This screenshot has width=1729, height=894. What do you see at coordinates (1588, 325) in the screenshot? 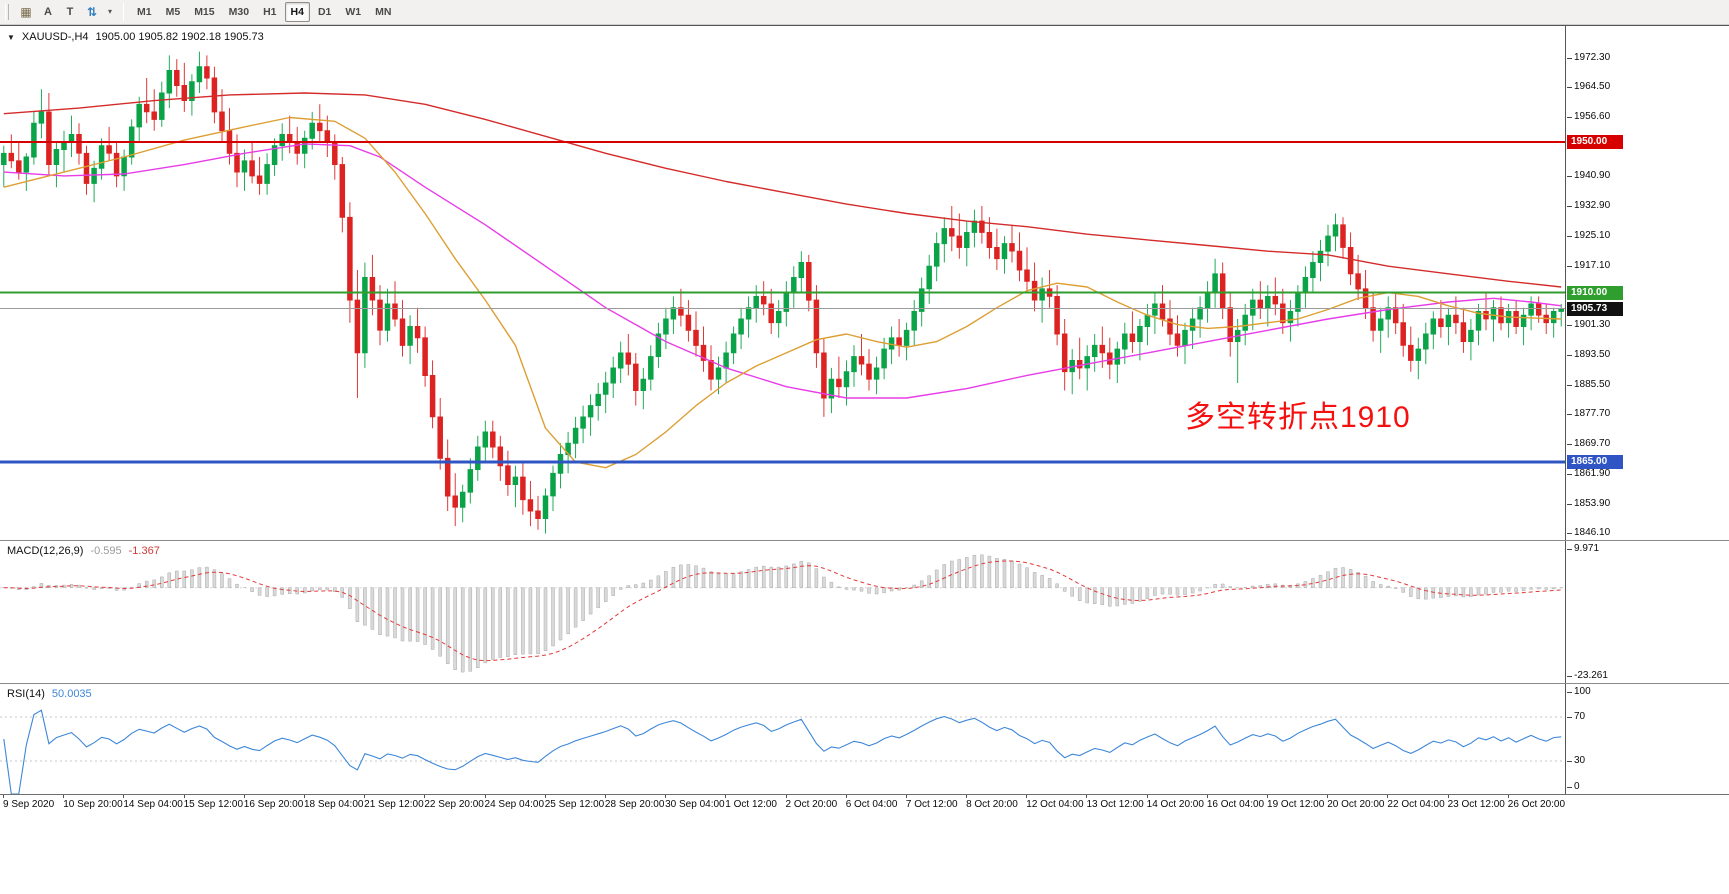
I see `price-tick: 1901.30` at bounding box center [1588, 325].